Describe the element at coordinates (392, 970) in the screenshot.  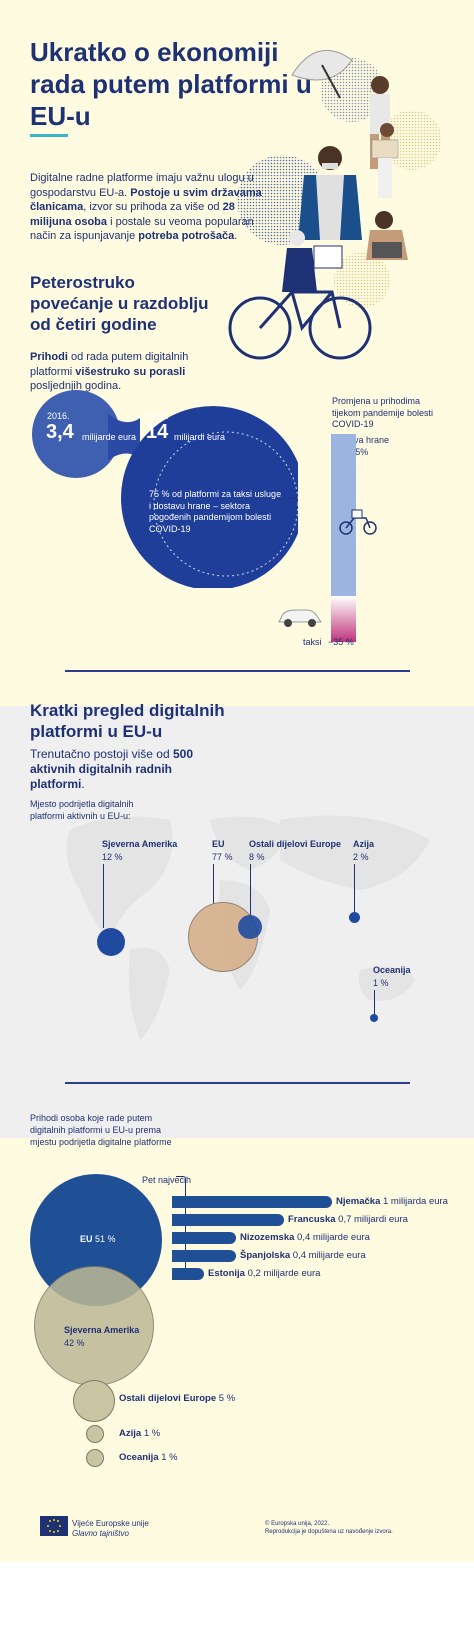
I see `region-label-oceania: Oceanija` at that location.